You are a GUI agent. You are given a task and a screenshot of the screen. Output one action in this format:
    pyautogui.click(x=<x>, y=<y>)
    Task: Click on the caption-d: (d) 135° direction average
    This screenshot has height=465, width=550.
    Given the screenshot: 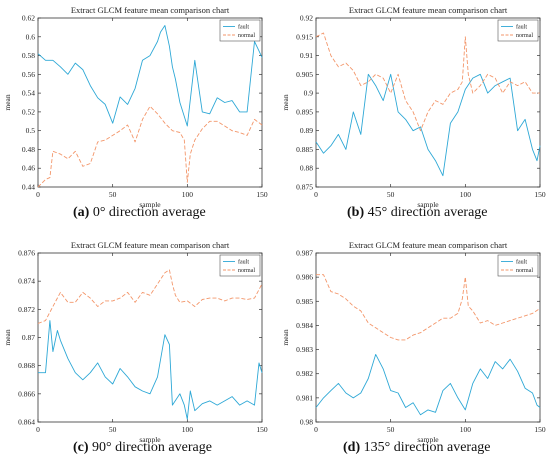 What is the action you would take?
    pyautogui.click(x=417, y=448)
    